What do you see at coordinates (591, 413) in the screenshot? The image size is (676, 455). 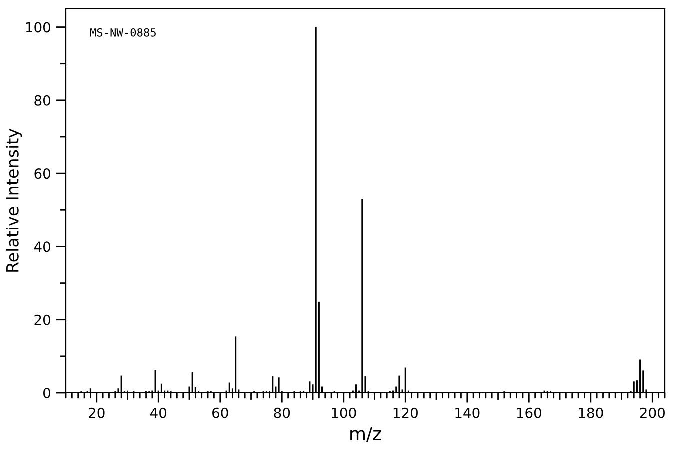 I see `x-tick-label: 180` at bounding box center [591, 413].